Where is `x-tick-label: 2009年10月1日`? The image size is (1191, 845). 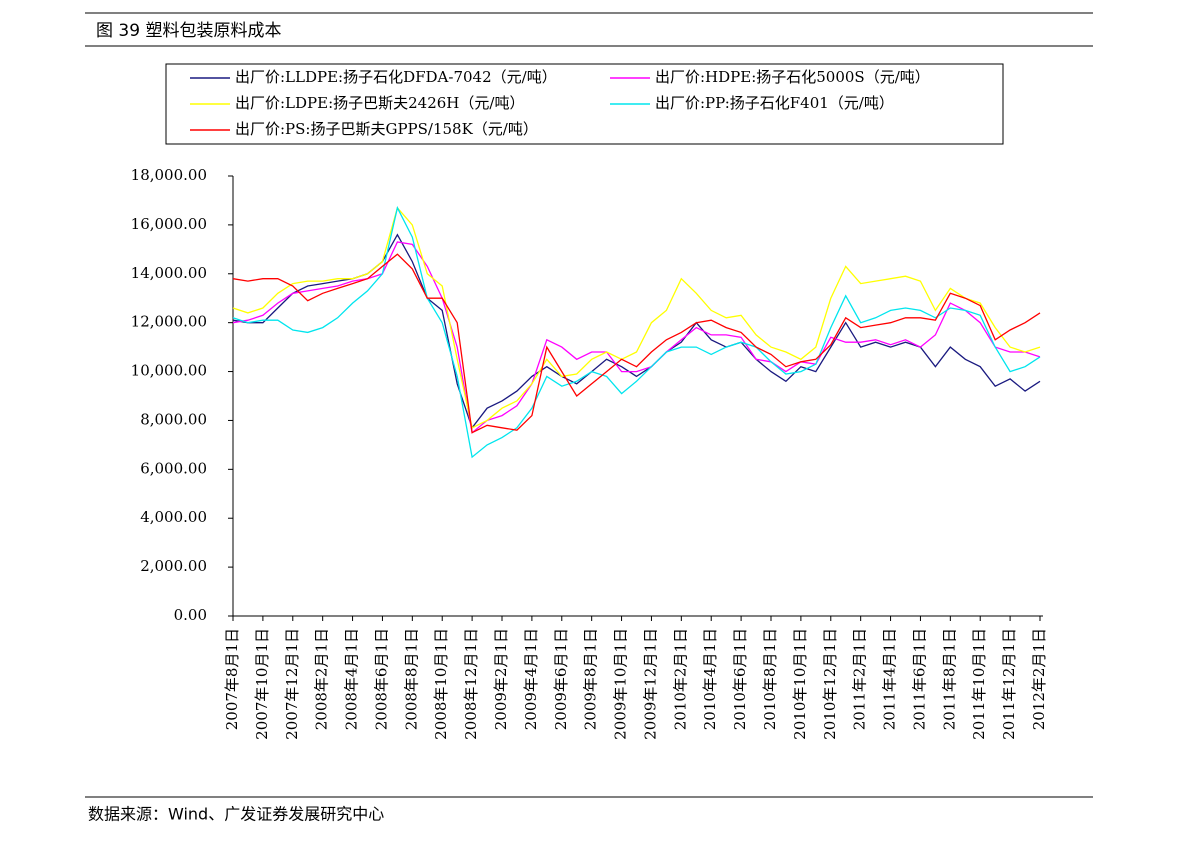 x-tick-label: 2009年10月1日 is located at coordinates (621, 684).